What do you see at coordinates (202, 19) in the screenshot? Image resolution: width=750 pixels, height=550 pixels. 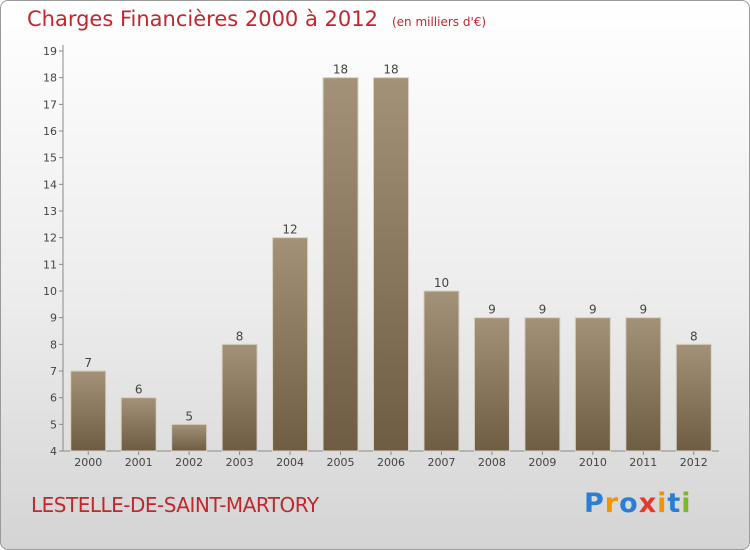 I see `chart-title-text: Charges Financières 2000 à 2012` at bounding box center [202, 19].